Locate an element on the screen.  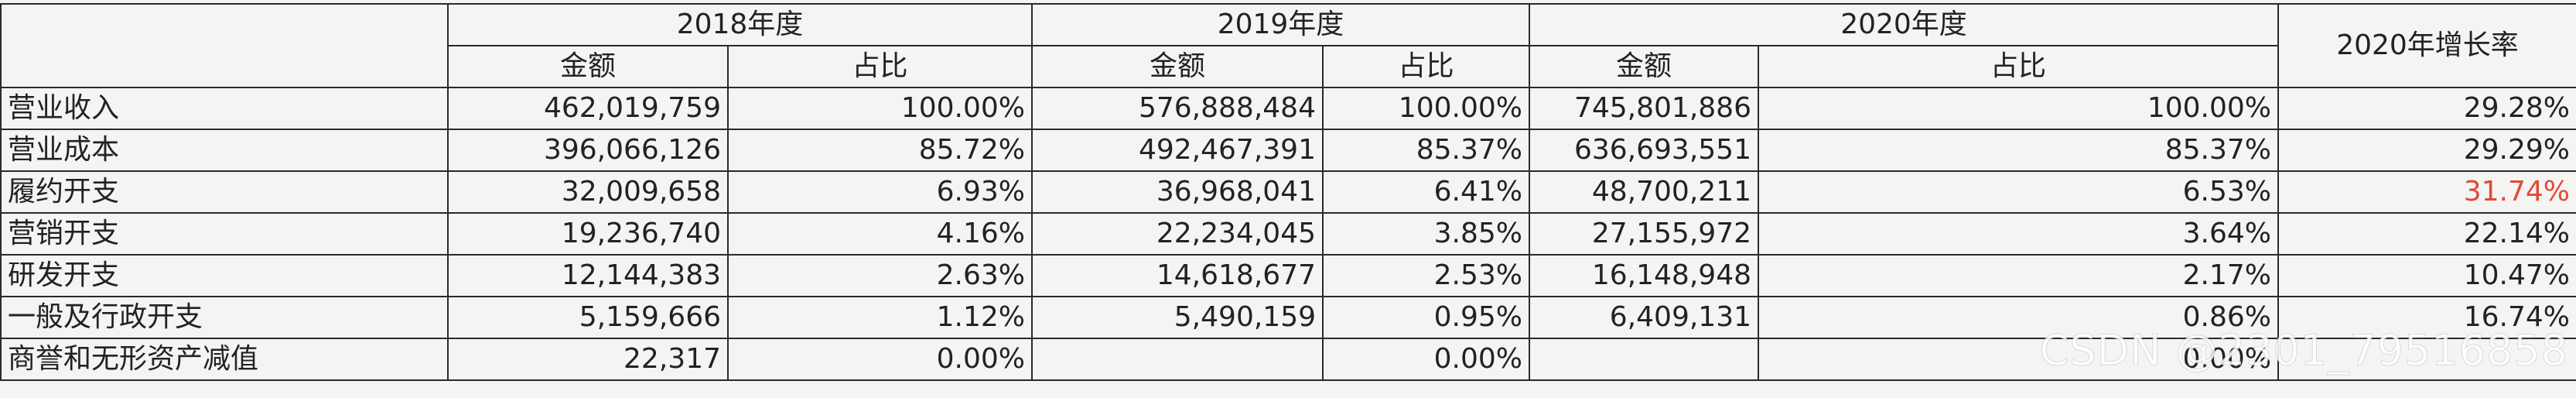
csdn-watermark: CSDN @2301_79516858 is located at coordinates (2303, 351).